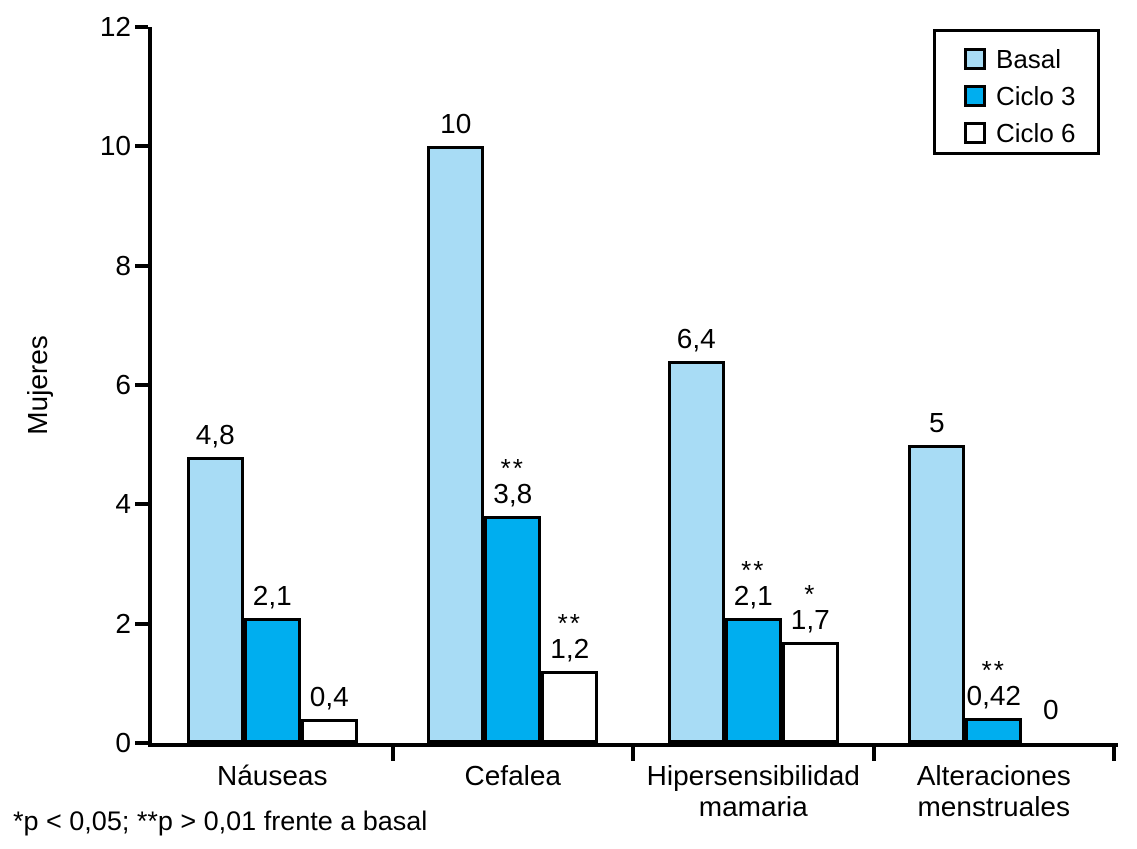  What do you see at coordinates (150, 387) in the screenshot?
I see `y-axis-line` at bounding box center [150, 387].